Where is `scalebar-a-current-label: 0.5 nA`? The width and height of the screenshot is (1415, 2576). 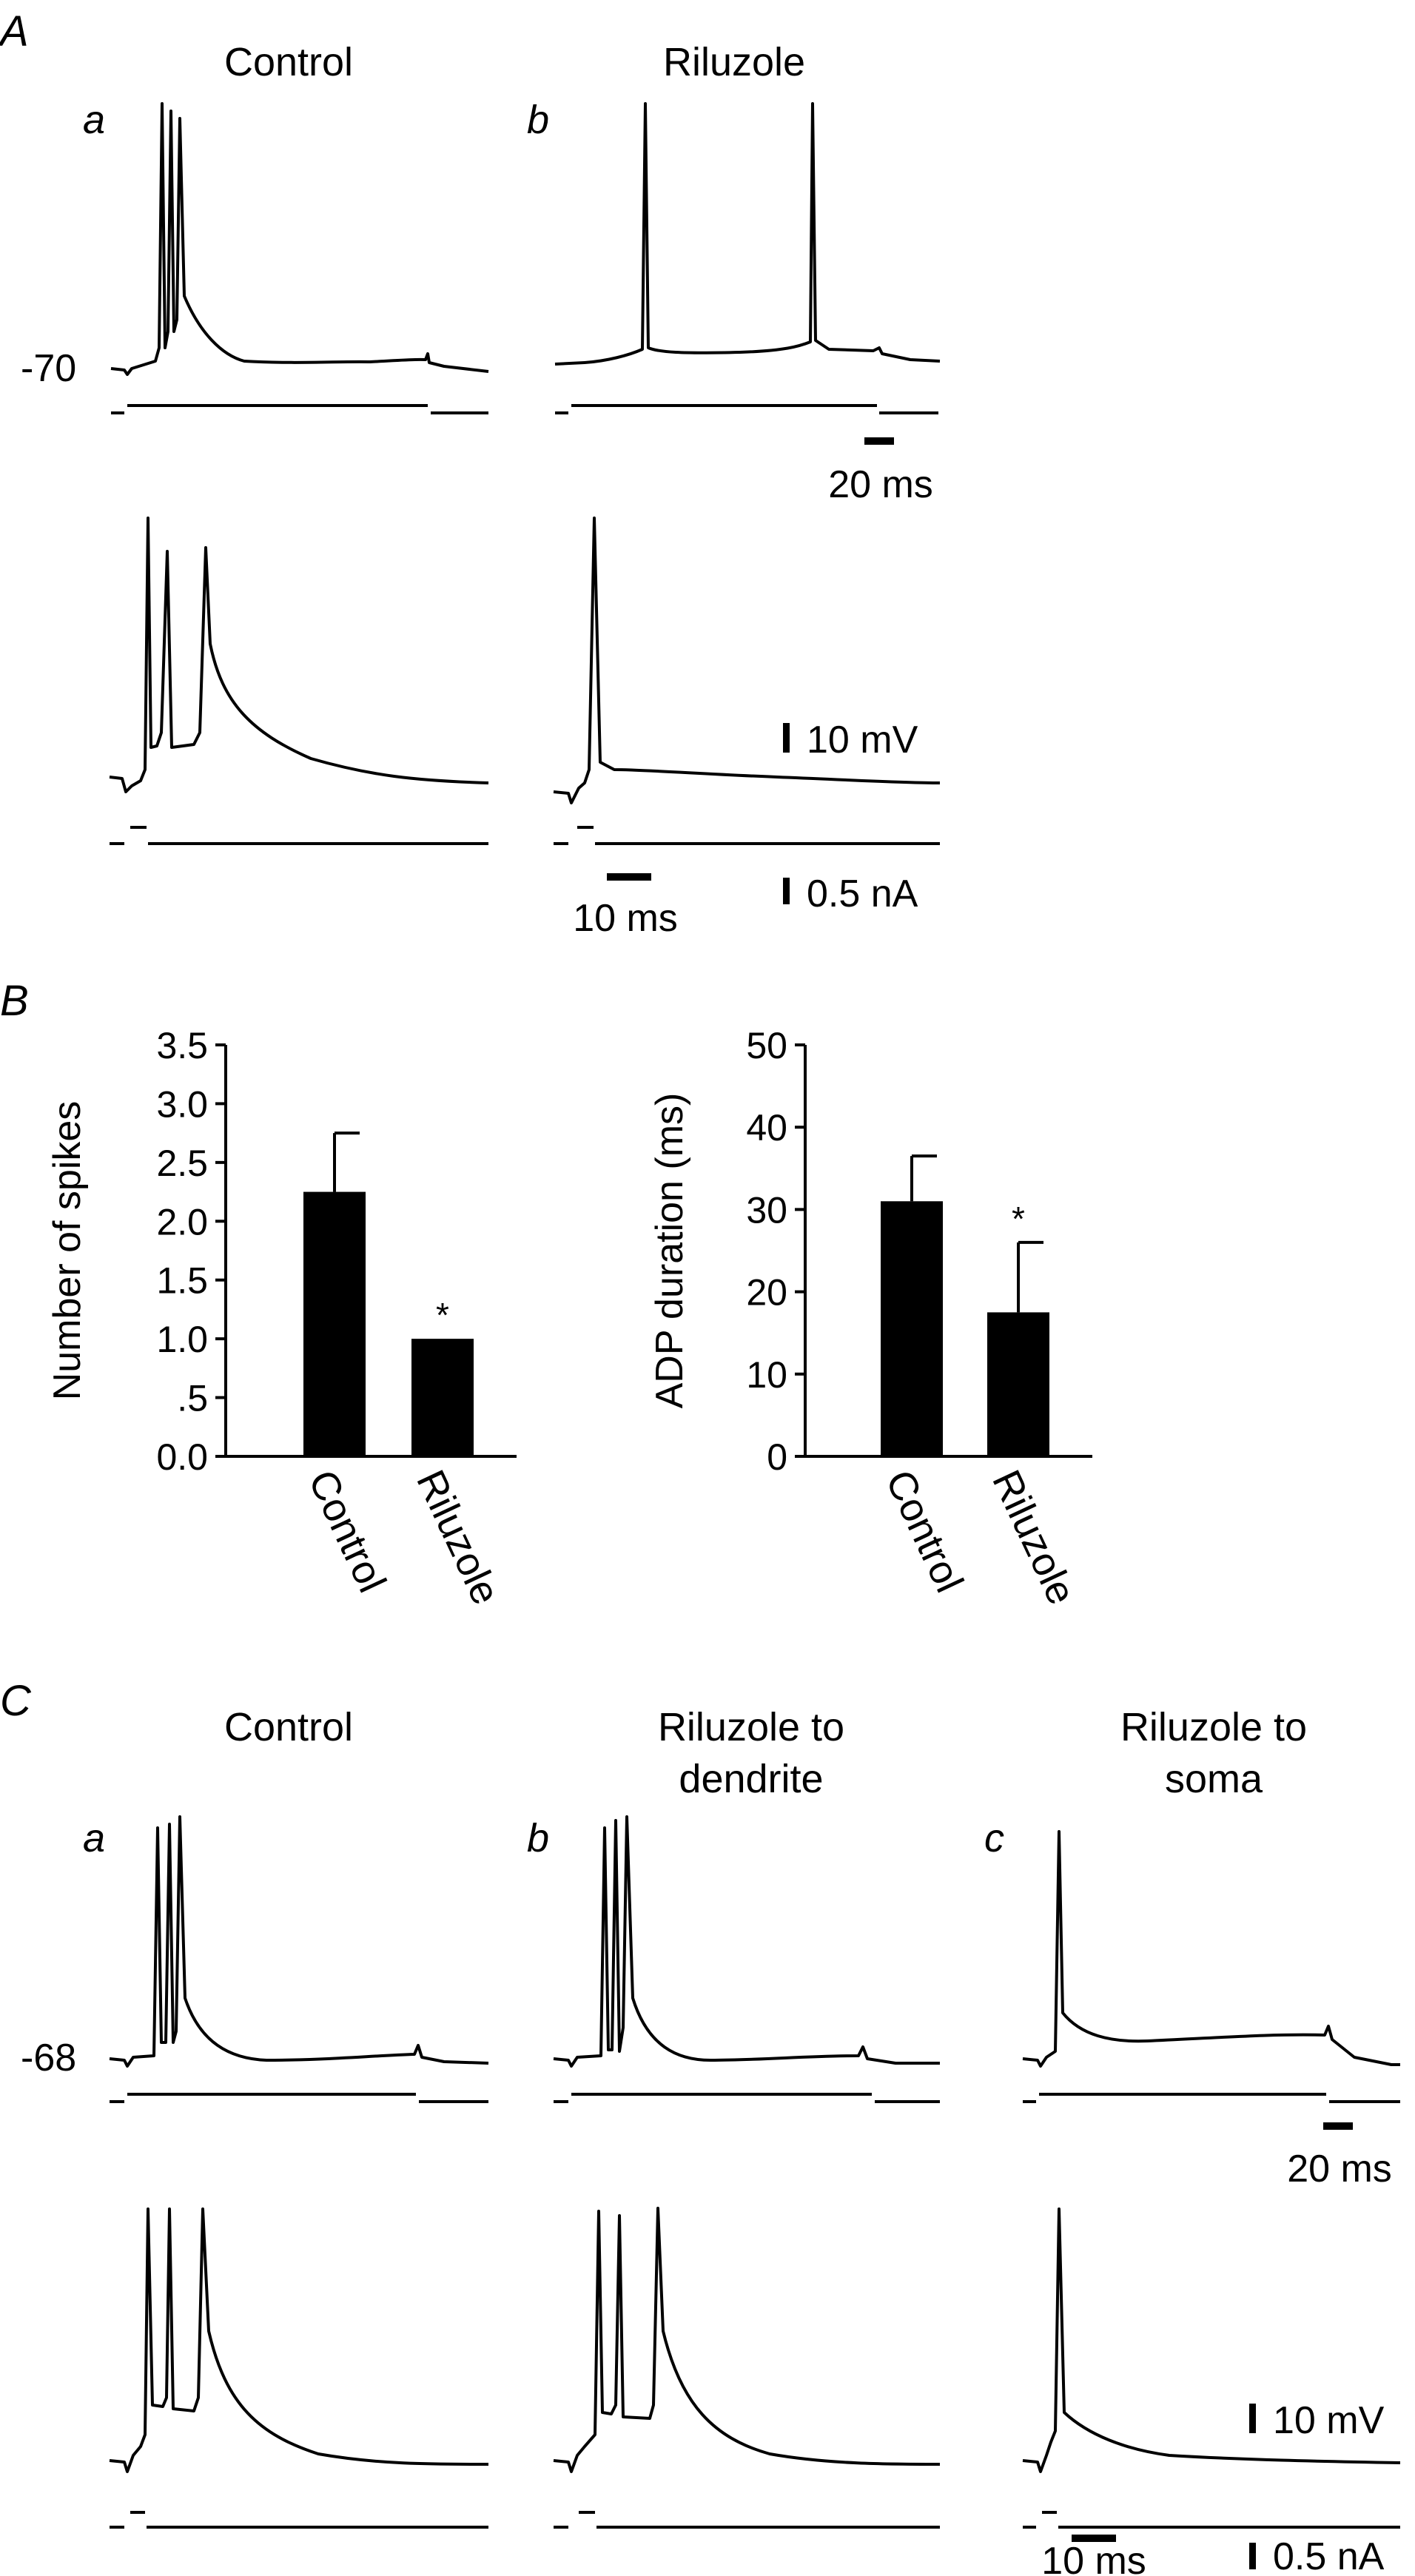 scalebar-a-current-label: 0.5 nA is located at coordinates (862, 893).